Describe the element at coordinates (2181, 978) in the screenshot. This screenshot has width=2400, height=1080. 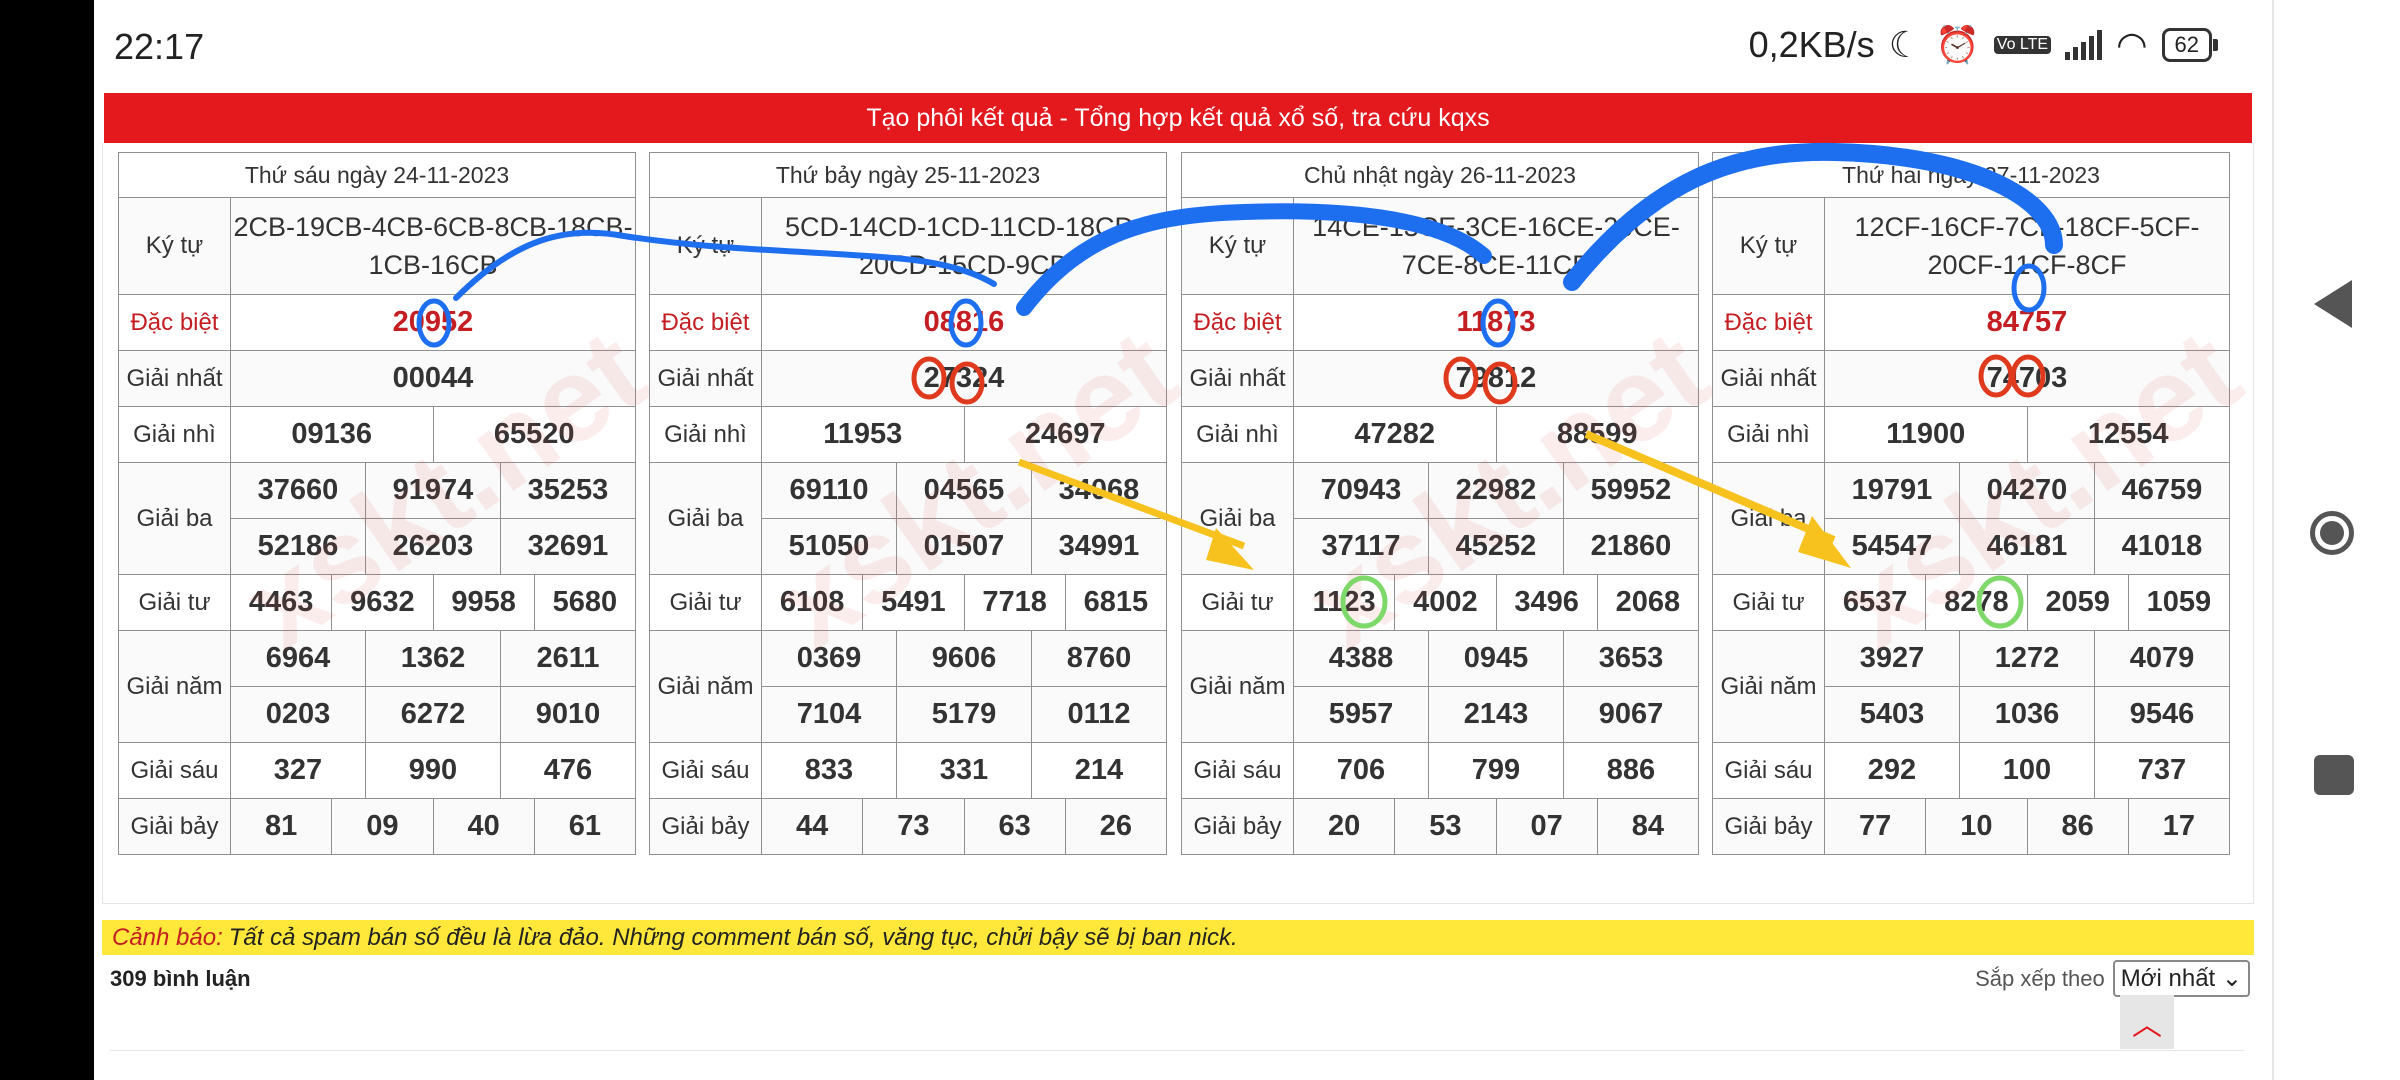
I see `sort-select: Mới nhất ⌄` at that location.